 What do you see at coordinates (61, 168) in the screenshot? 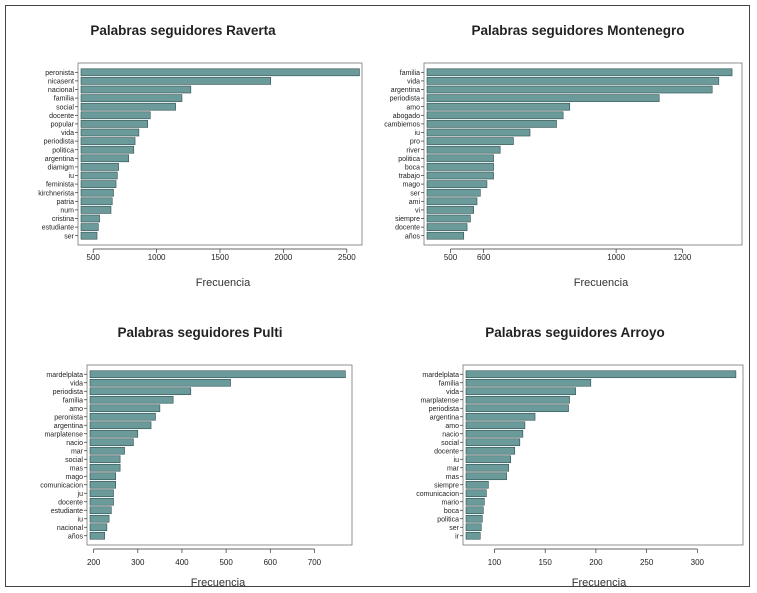
I see `y-tick-label: diamigm` at bounding box center [61, 168].